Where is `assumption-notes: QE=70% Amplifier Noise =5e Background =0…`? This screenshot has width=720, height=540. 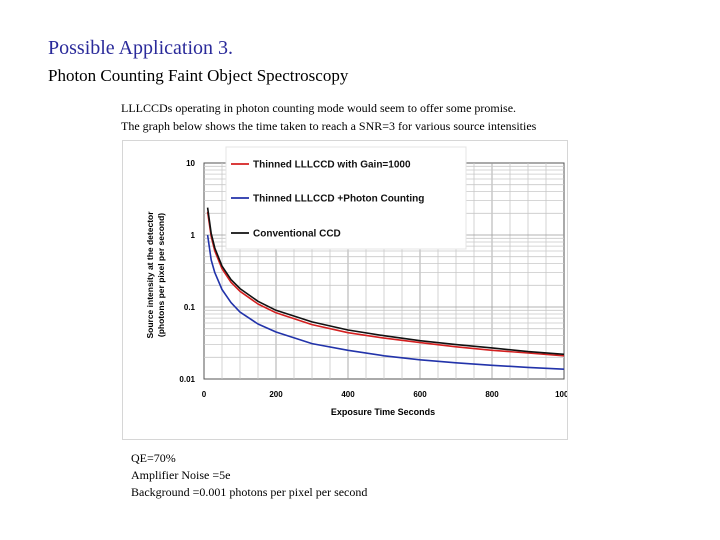 assumption-notes: QE=70% Amplifier Noise =5e Background =0… is located at coordinates (249, 475).